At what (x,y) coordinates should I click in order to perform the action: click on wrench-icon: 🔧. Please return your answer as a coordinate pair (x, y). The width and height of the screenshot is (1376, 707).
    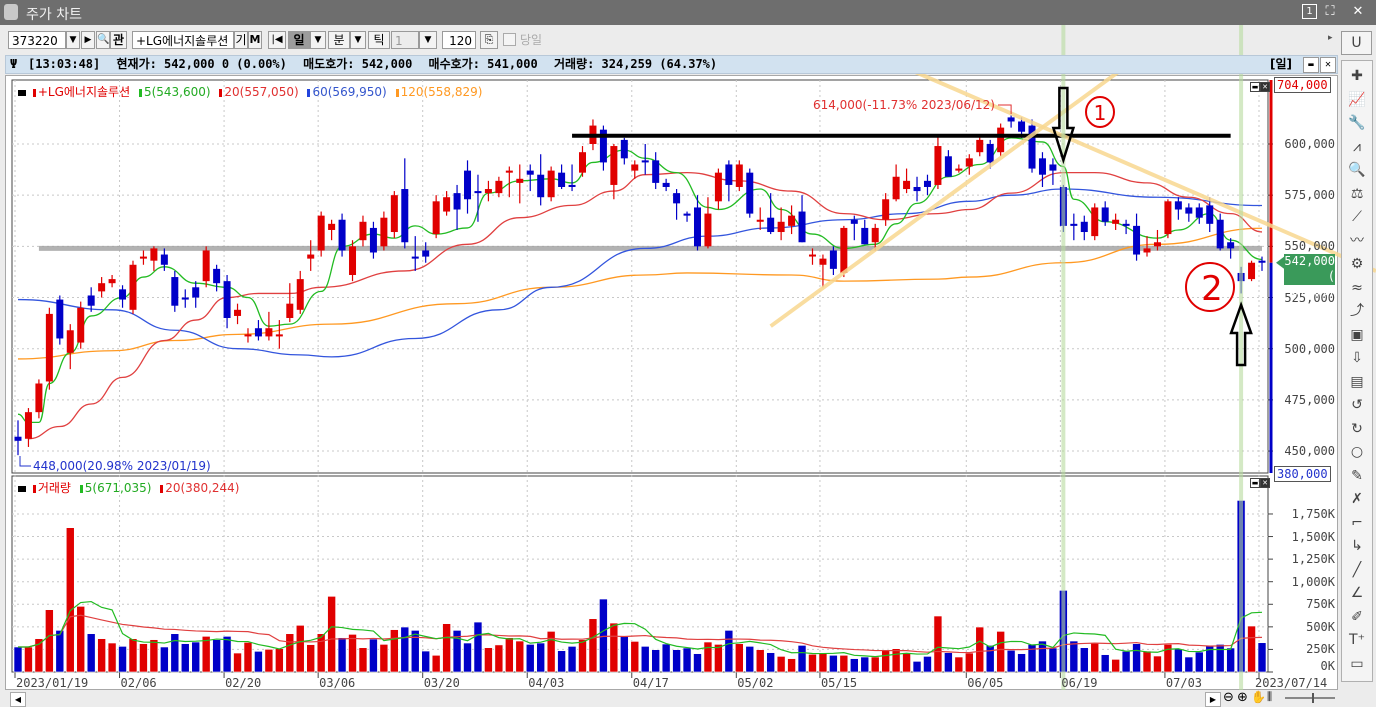
    Looking at the image, I should click on (1357, 123).